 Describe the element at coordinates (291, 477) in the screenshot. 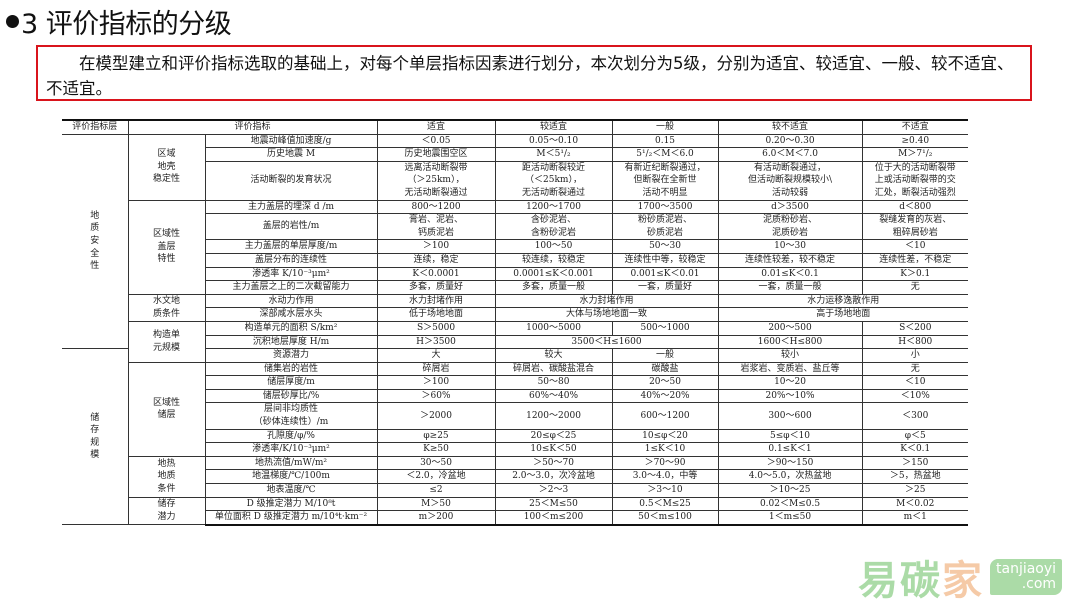

I see `table-cell: 地温梯度/℃/100m` at that location.